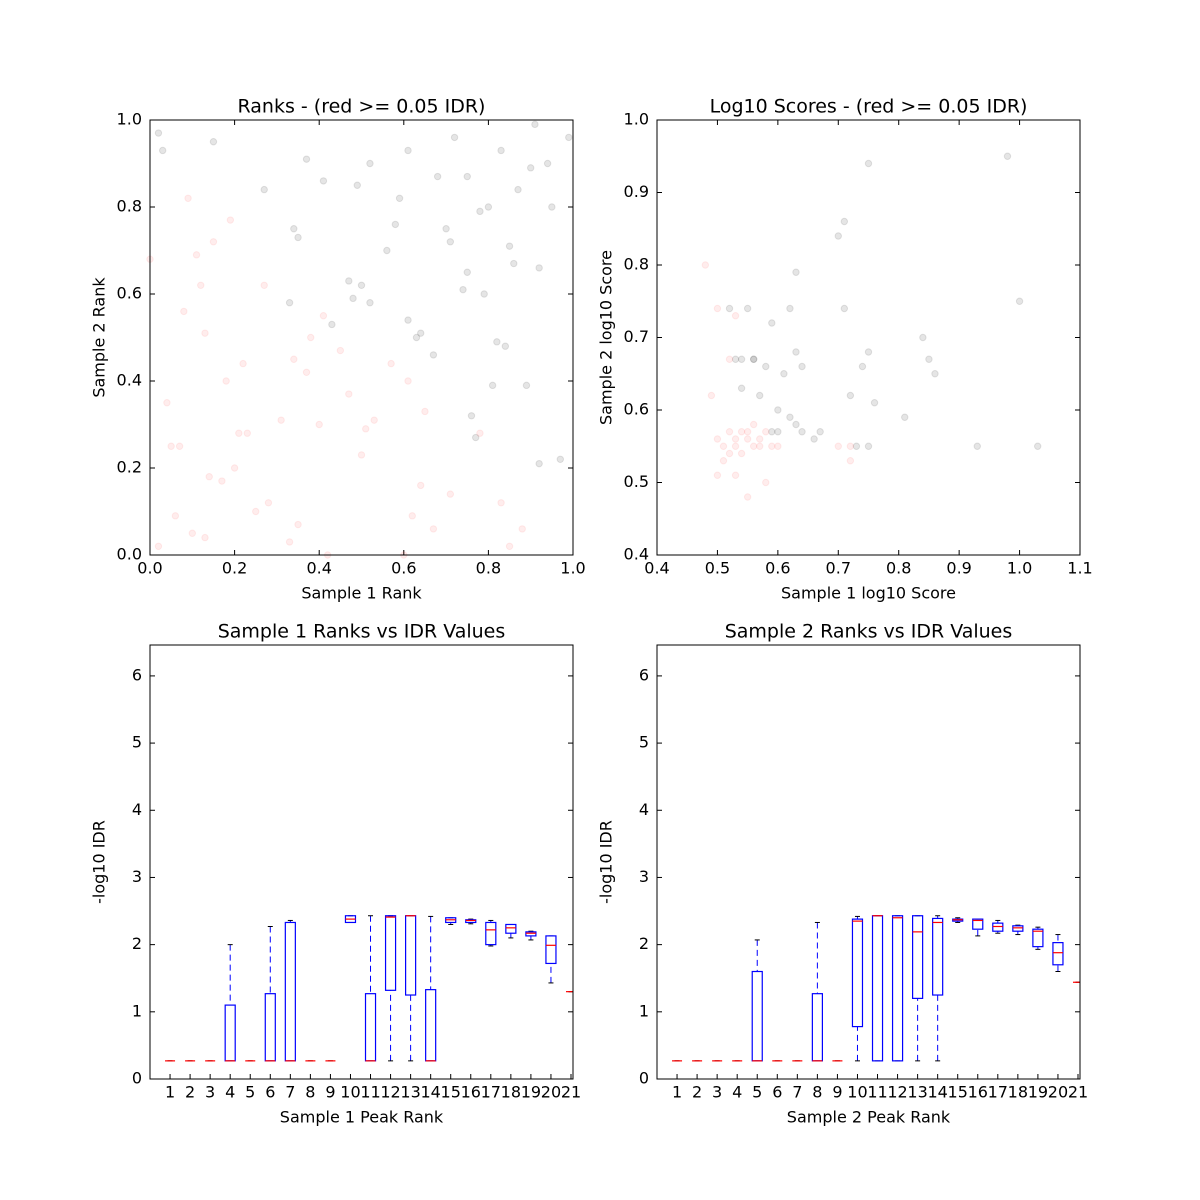 Image resolution: width=1200 pixels, height=1200 pixels. Describe the element at coordinates (636, 481) in the screenshot. I see `y-tick-label: 0.5` at that location.